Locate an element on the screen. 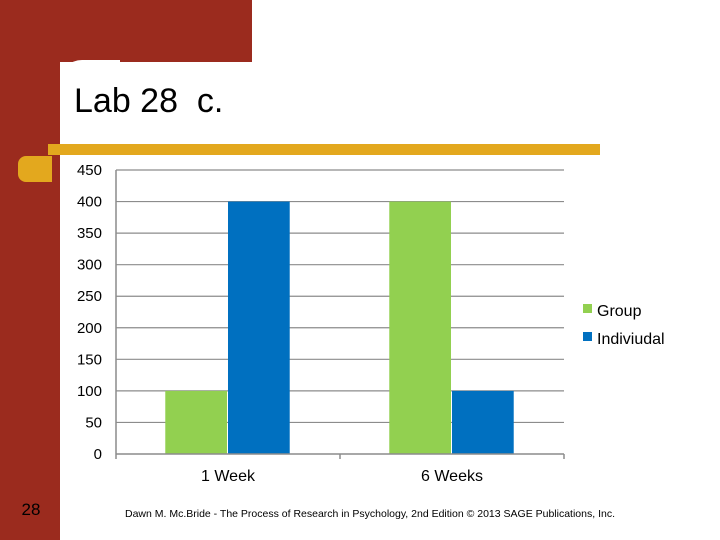 This screenshot has width=720, height=540. y-tick-label: 450 is located at coordinates (89, 170).